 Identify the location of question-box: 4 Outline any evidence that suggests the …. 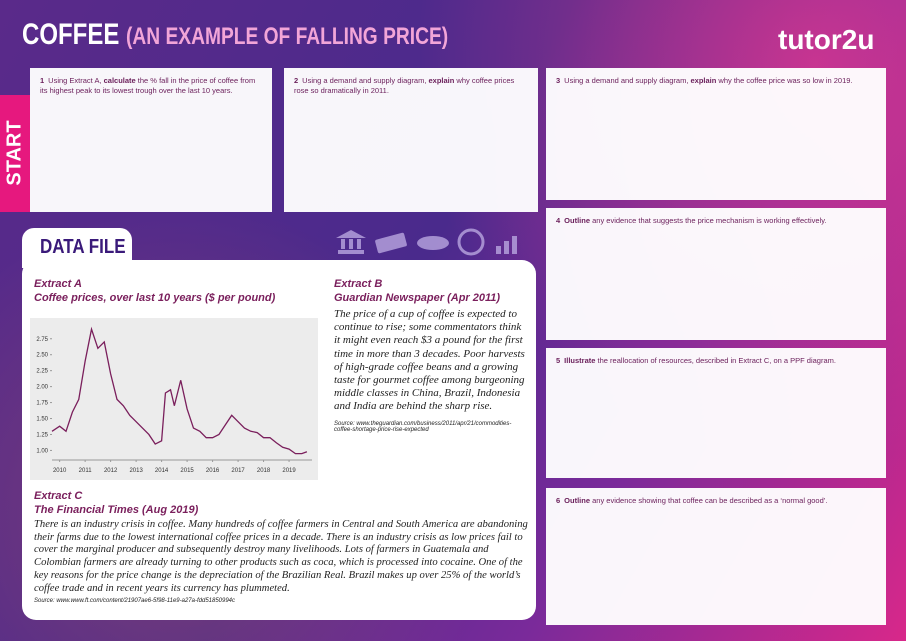
(716, 274).